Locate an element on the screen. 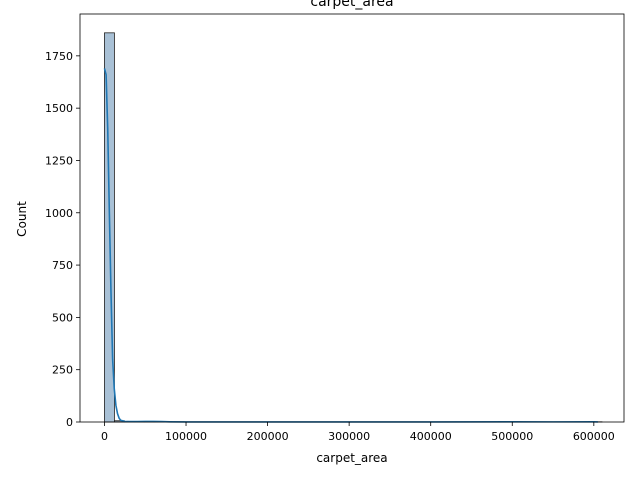 The width and height of the screenshot is (640, 485). x-tick-label: 600000 is located at coordinates (594, 436).